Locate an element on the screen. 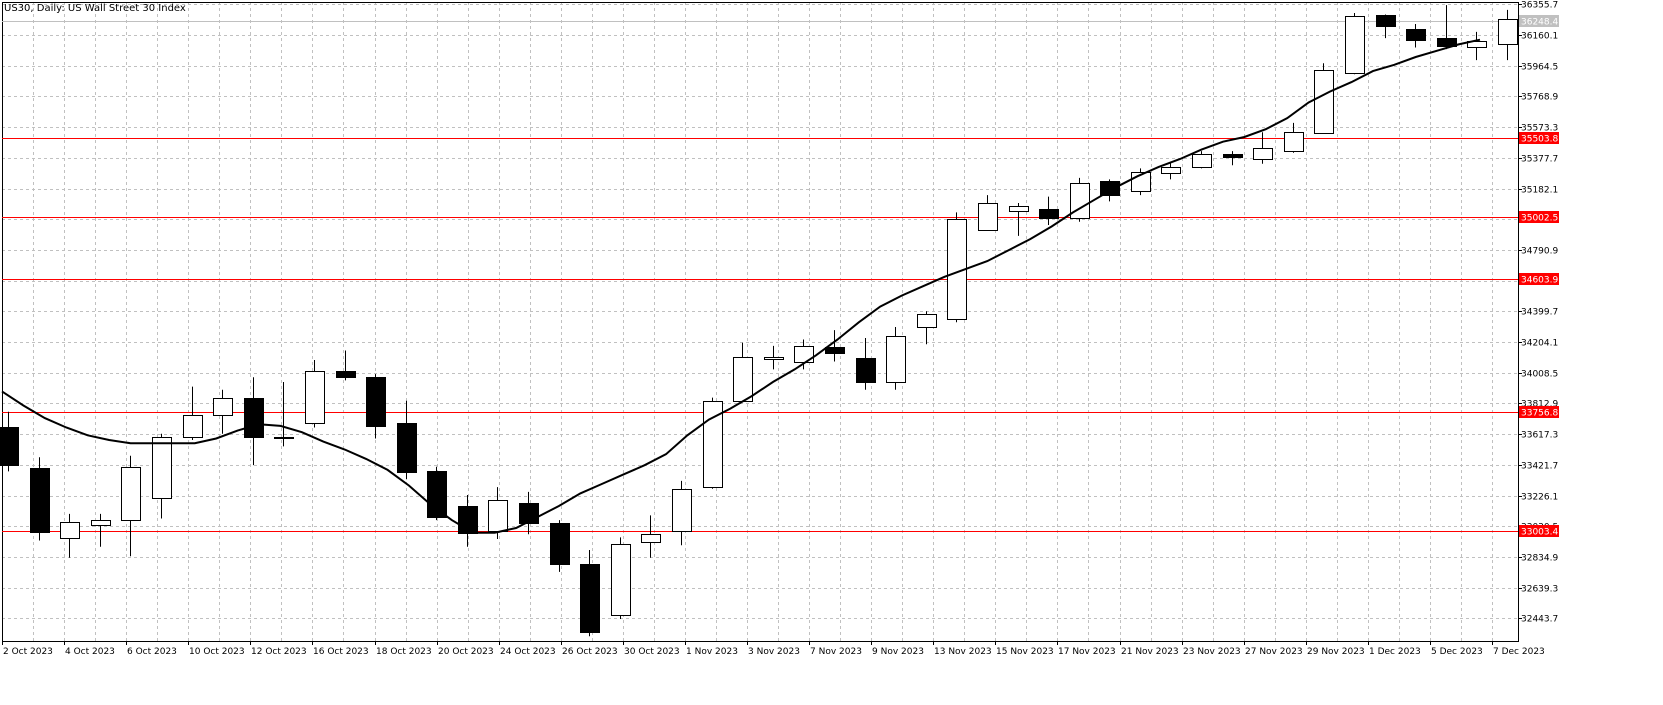  x-tick-label: 2 Oct 2023 is located at coordinates (28, 652).